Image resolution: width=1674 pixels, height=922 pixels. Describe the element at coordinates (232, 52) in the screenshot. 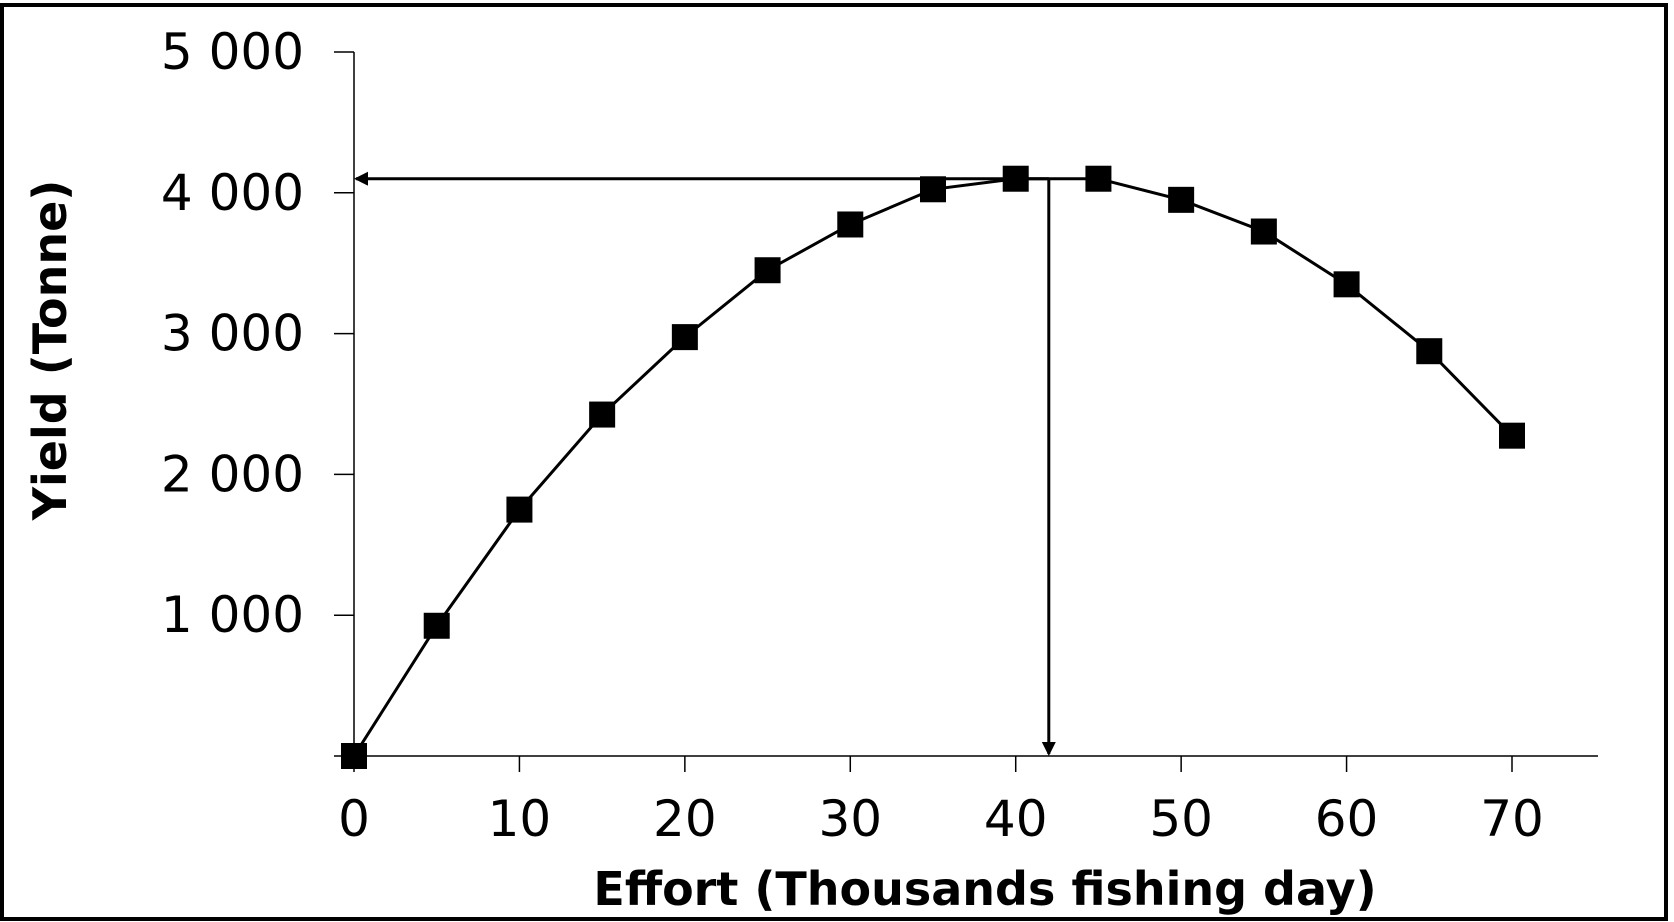

I see `y-tick-label: 5 000` at that location.